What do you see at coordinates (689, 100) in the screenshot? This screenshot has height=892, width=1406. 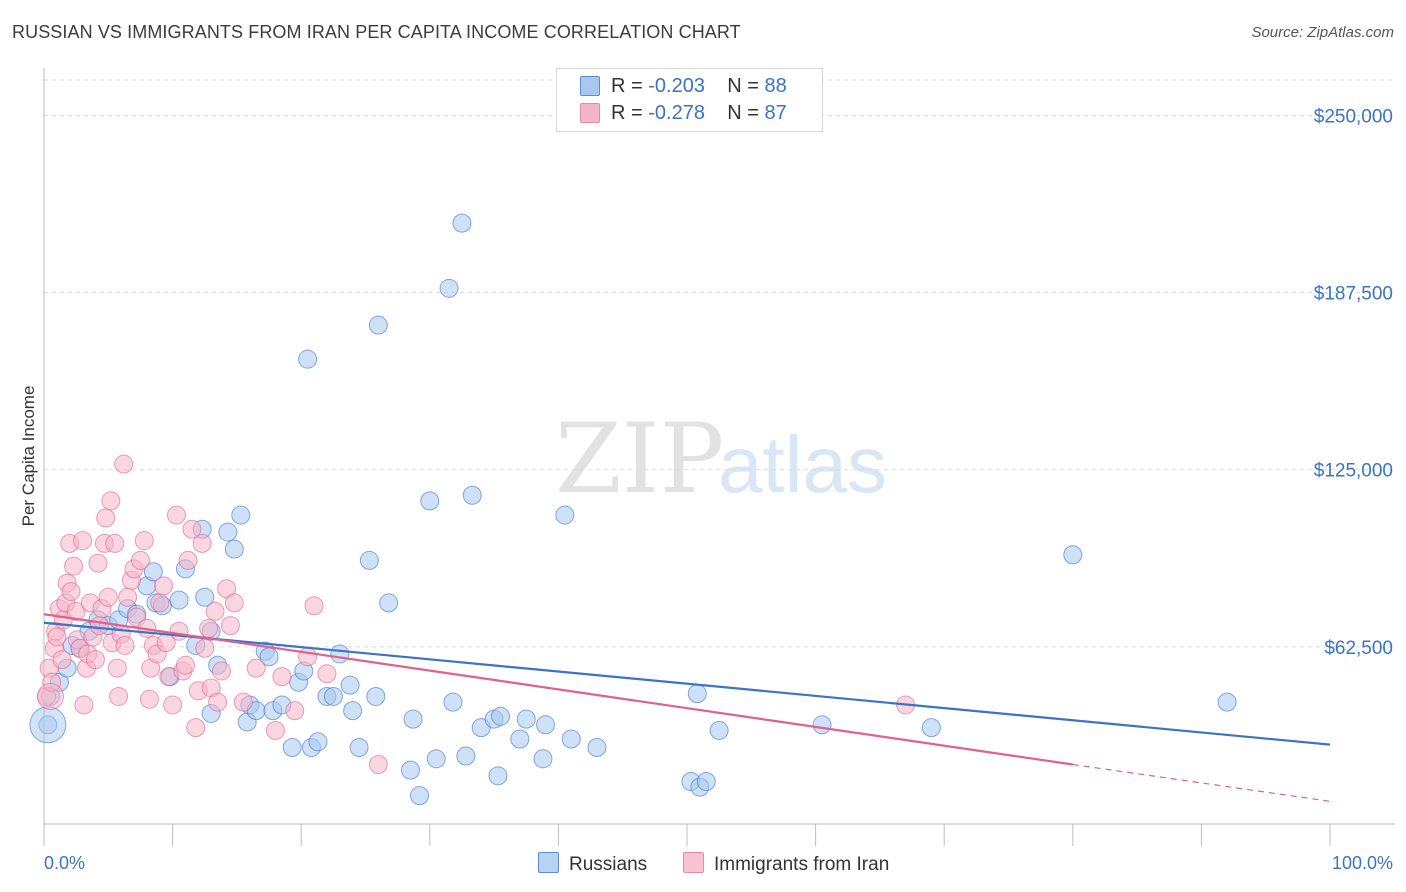 I see `stats-legend: R = -0.203 N = 88 R = -0.278 N = 87` at bounding box center [689, 100].